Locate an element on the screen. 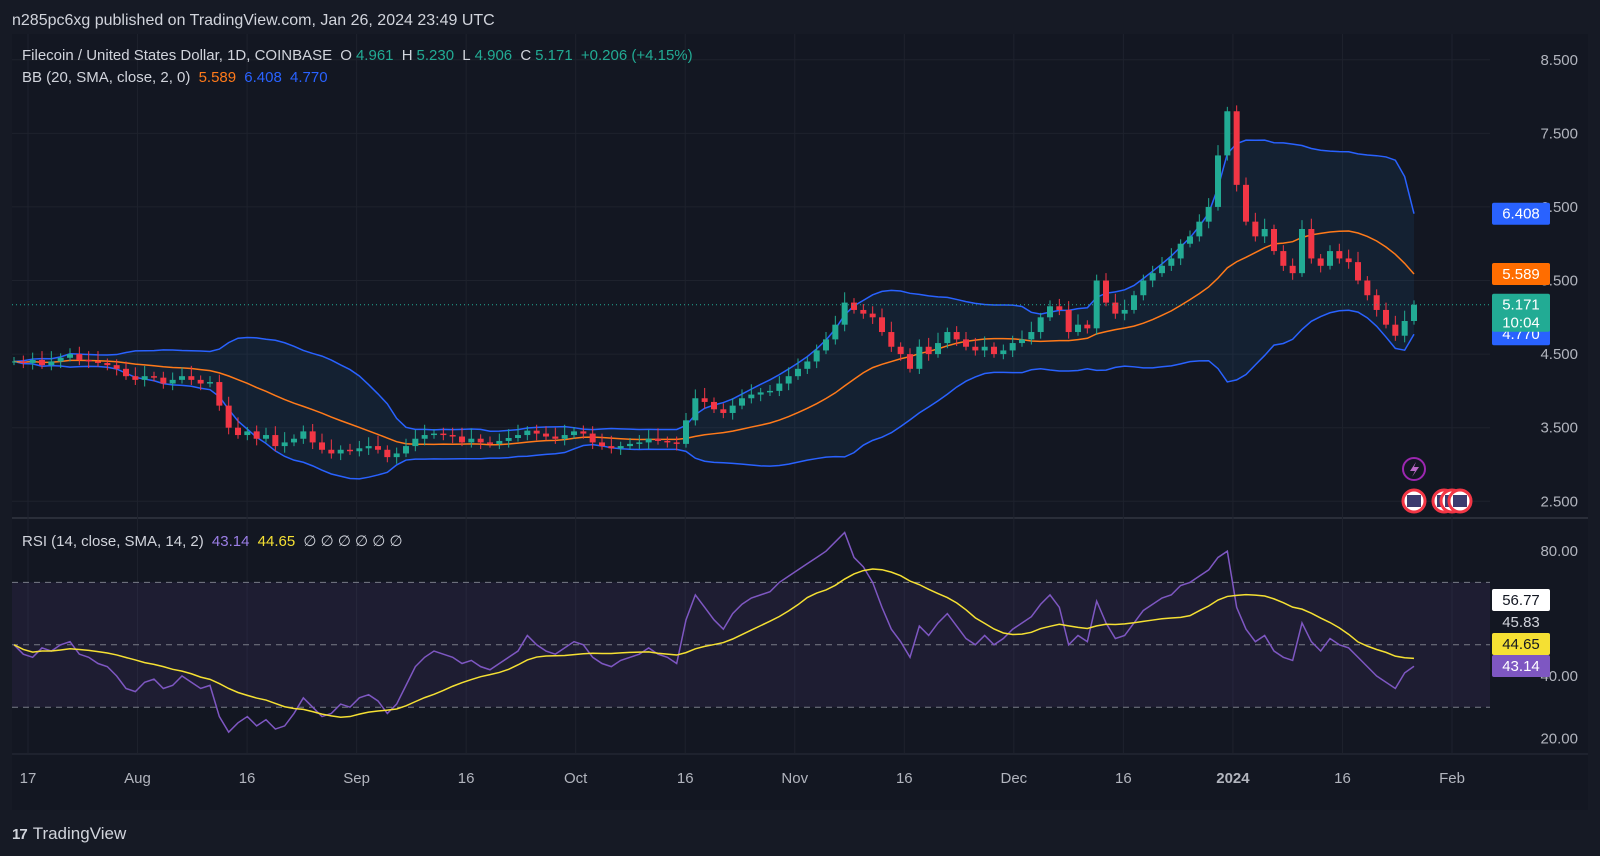 The width and height of the screenshot is (1600, 856). time-tick-label: Sep is located at coordinates (356, 778).